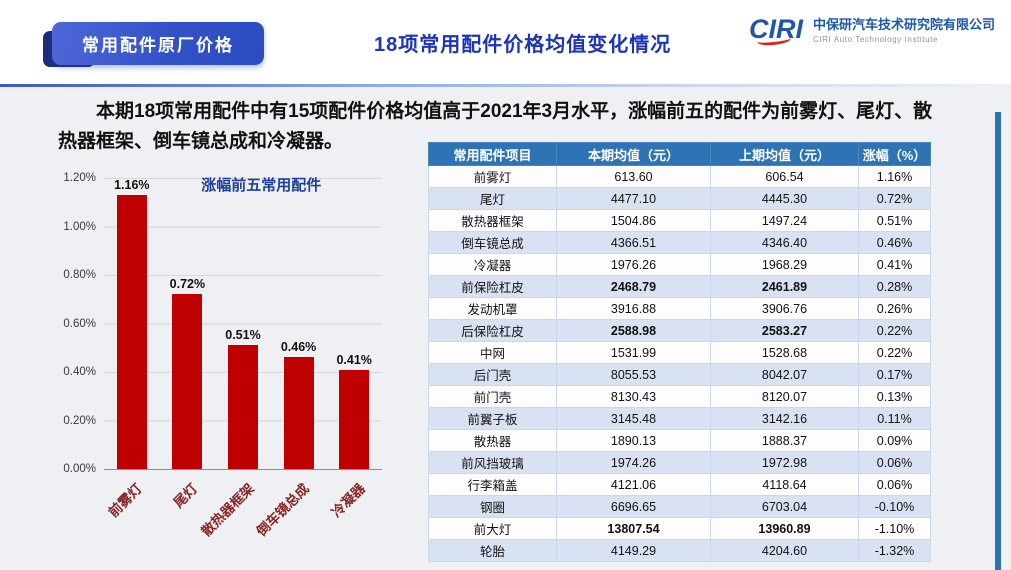  I want to click on bar-value-label: 0.41%, so click(354, 359).